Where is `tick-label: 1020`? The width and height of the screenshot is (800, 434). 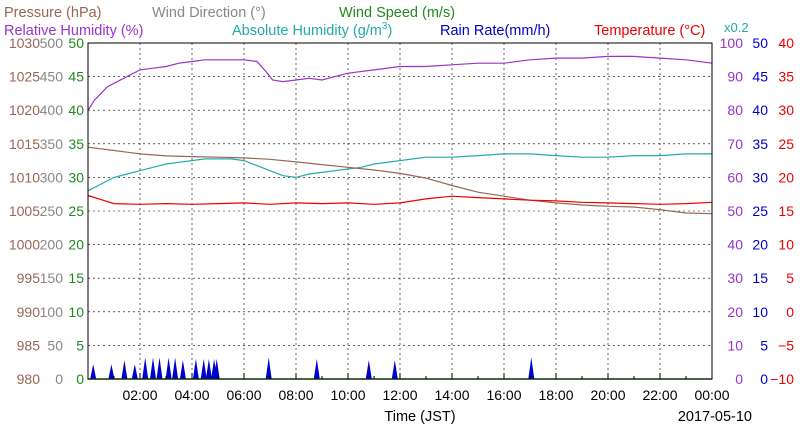 tick-label: 1020 is located at coordinates (24, 110).